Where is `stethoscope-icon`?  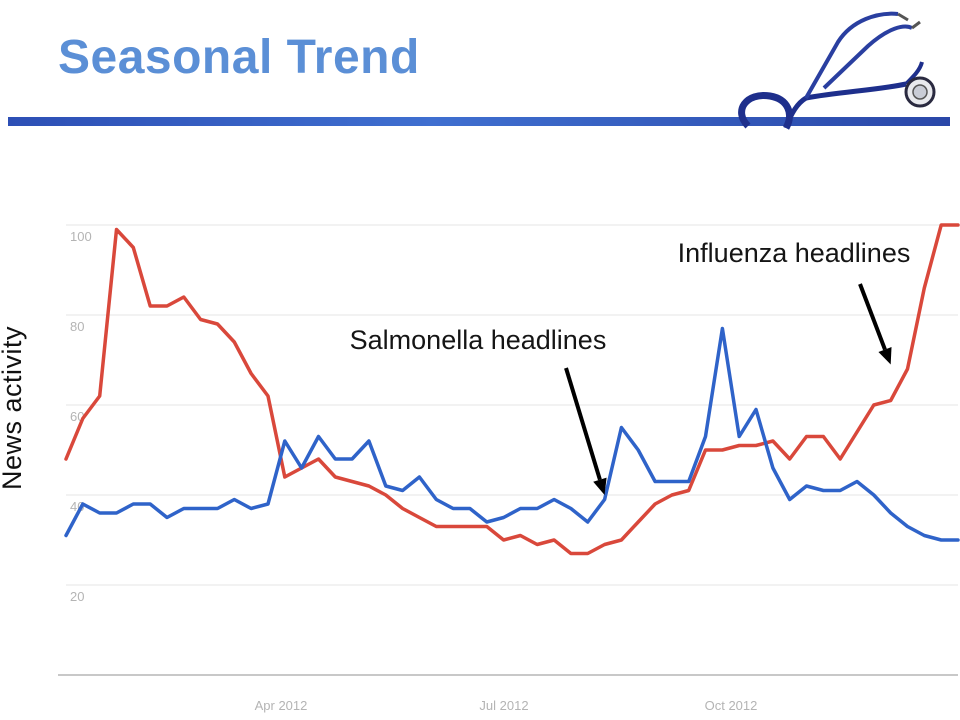 stethoscope-icon is located at coordinates (837, 70).